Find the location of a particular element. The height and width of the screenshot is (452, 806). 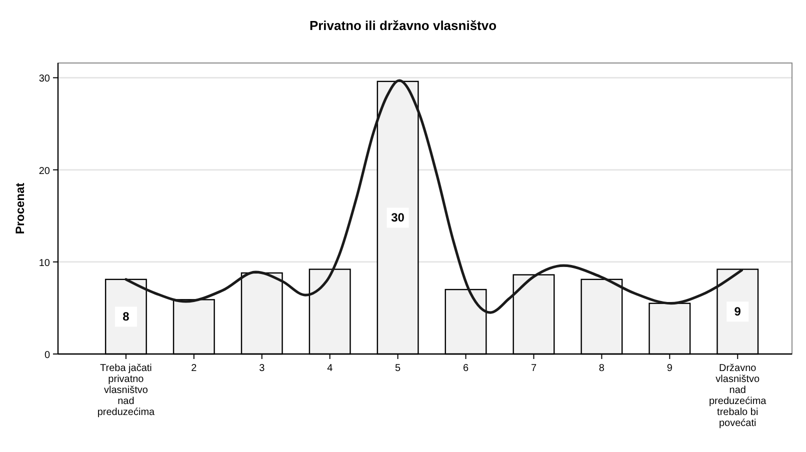

x-tick-label: Državno vlasništvo nad preduzećima trebalo bi povećati is located at coordinates (737, 396).